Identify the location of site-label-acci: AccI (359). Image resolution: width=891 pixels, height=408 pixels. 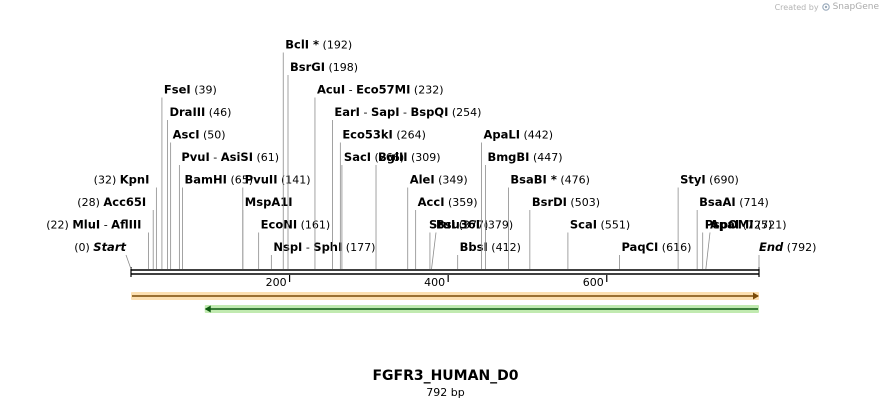
(448, 202).